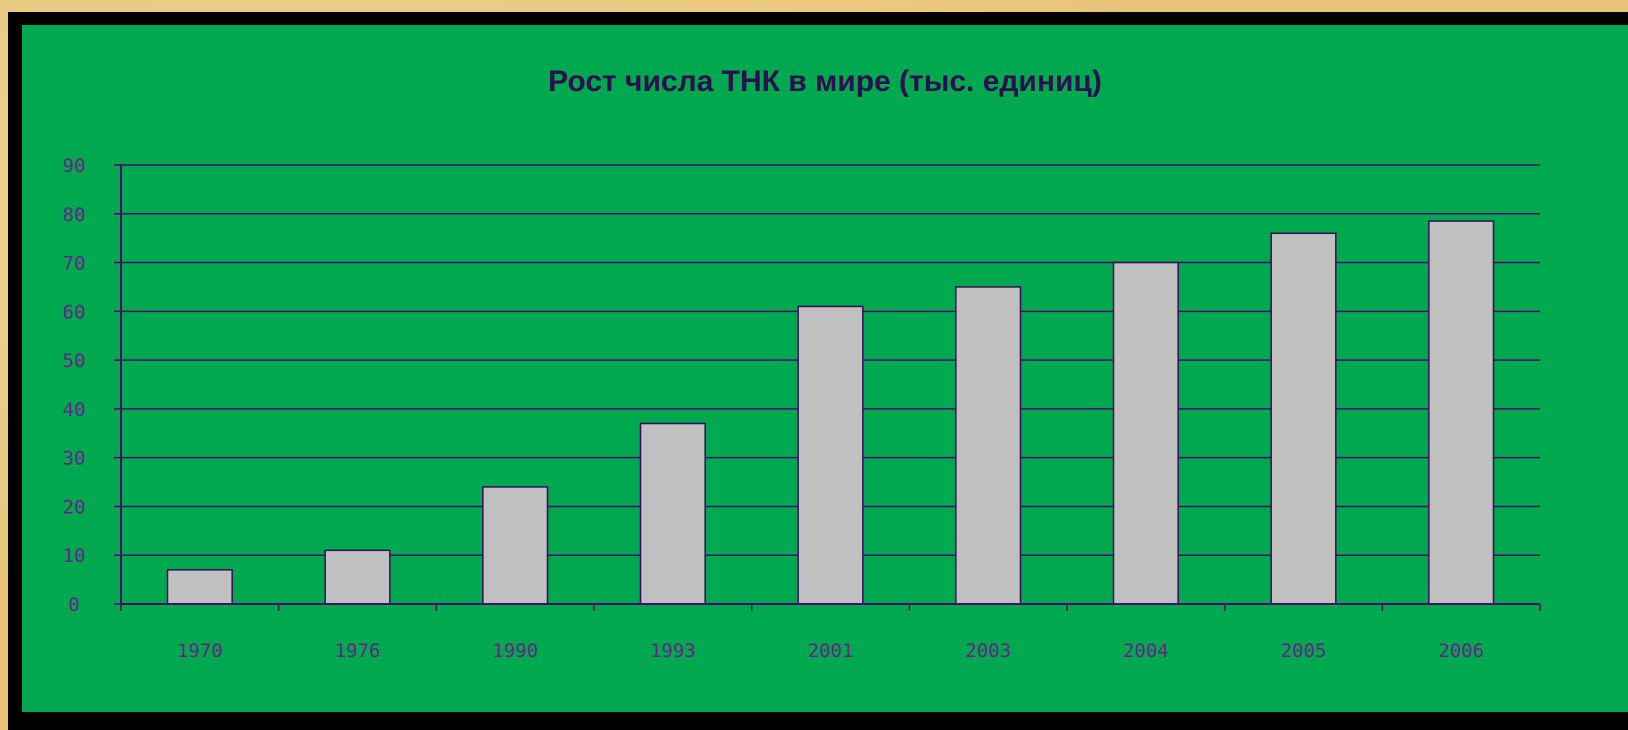 The image size is (1628, 730). I want to click on y-tick-label: 70, so click(74, 264).